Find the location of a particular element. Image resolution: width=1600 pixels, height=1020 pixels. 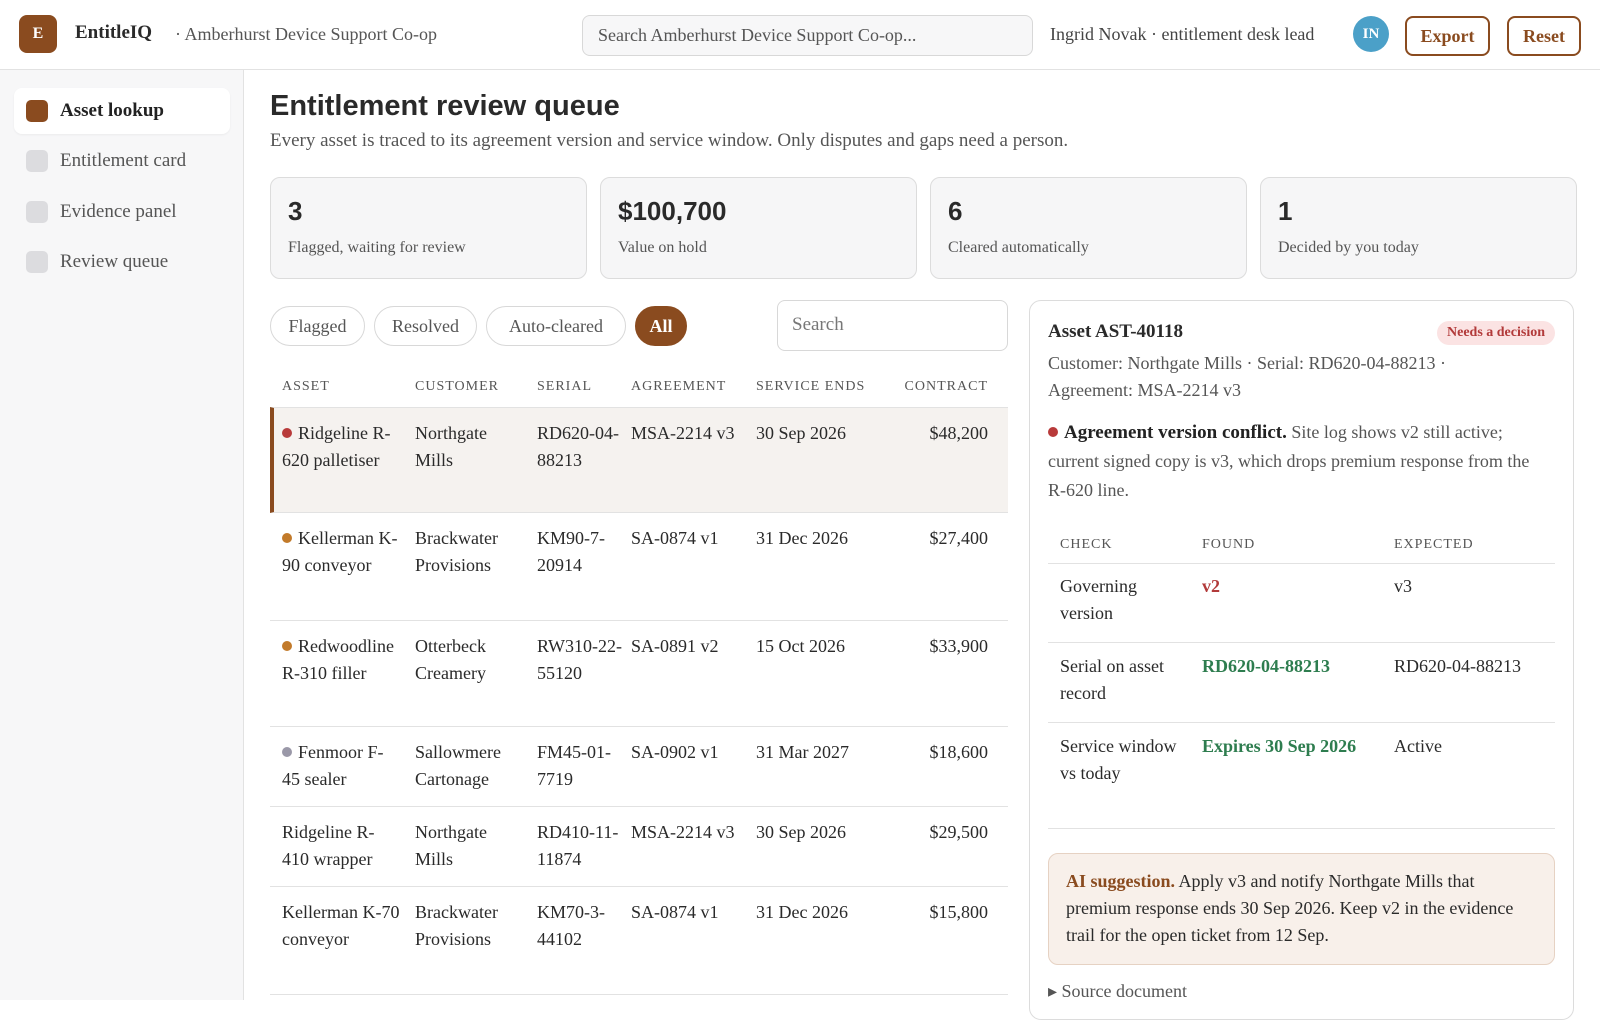

cell: 31 Dec 2026 is located at coordinates (821, 912).